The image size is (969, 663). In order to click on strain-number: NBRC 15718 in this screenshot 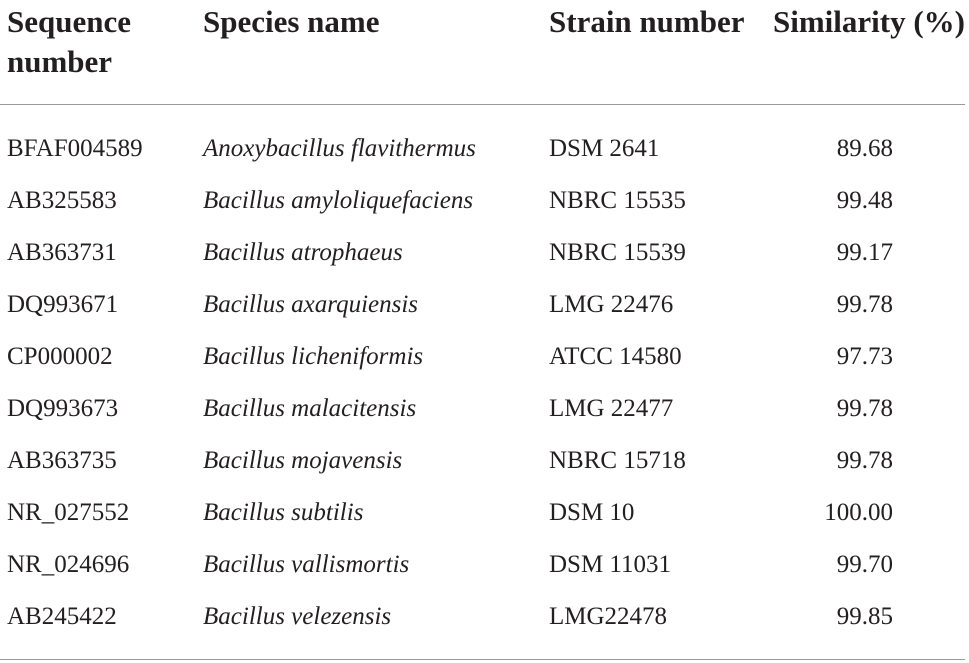, I will do `click(617, 460)`.